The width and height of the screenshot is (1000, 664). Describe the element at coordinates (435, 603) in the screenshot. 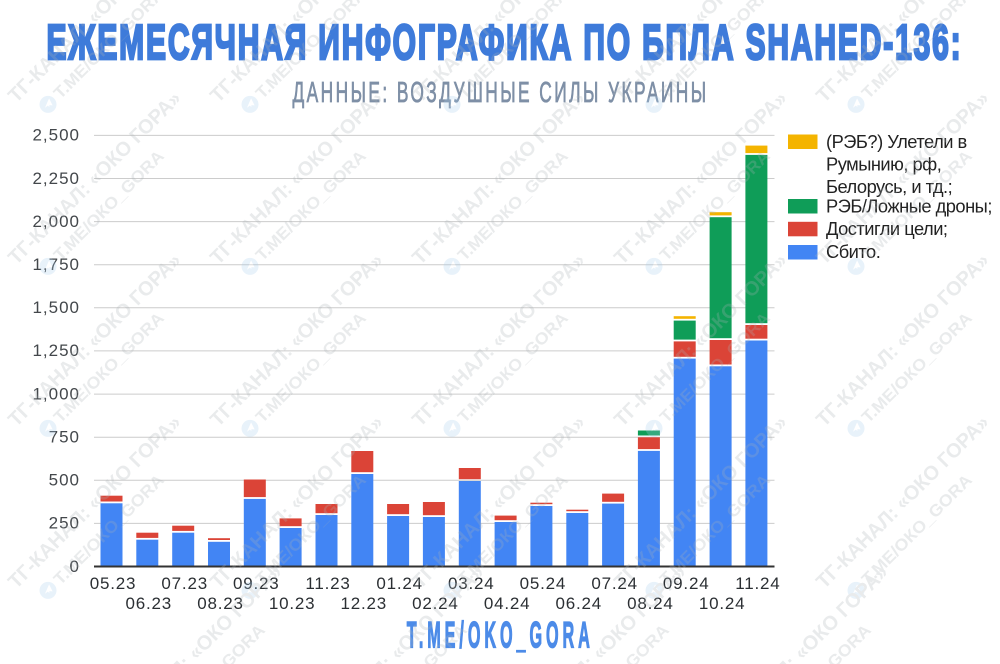

I see `svg-text: 02.24` at that location.